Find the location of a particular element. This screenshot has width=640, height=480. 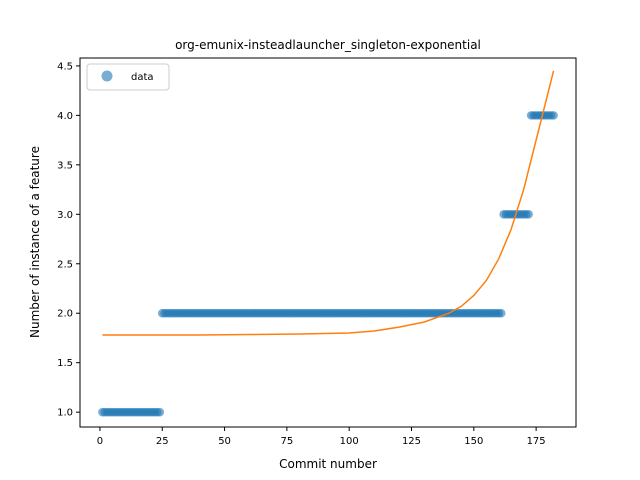

y-tick-label: 2.0 is located at coordinates (65, 314).